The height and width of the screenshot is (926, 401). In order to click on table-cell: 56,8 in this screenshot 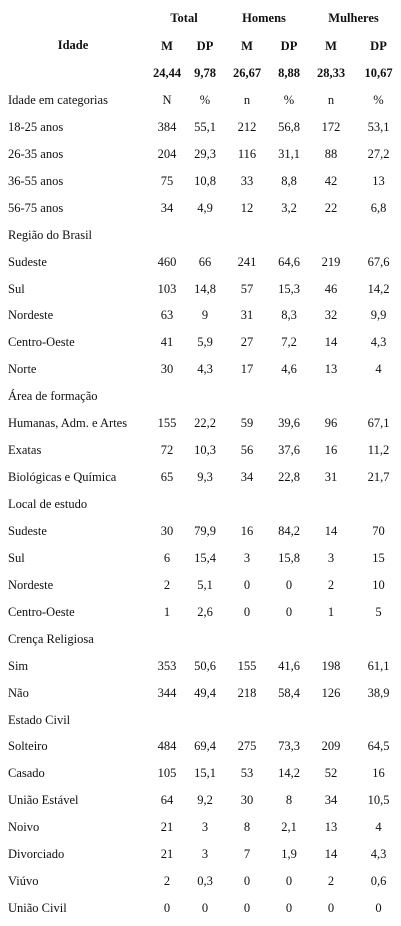, I will do `click(289, 126)`.